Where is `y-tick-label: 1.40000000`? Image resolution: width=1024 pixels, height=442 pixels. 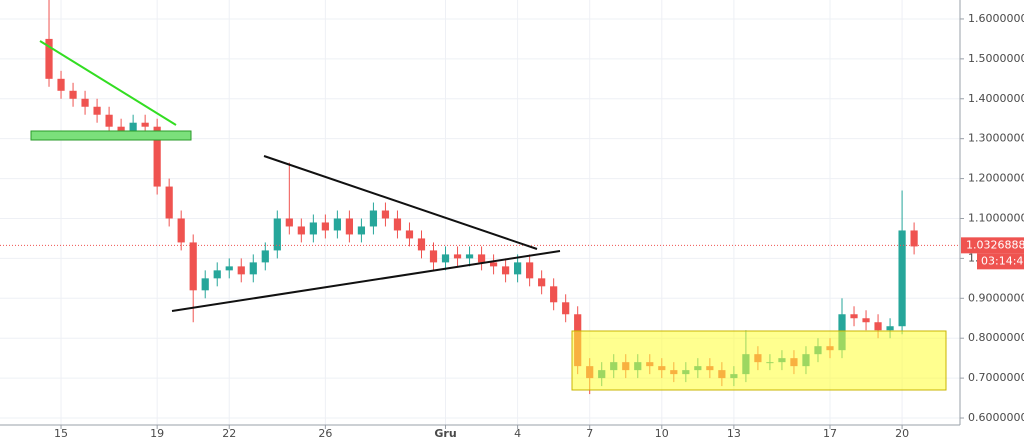
y-tick-label: 1.40000000 is located at coordinates (996, 98).